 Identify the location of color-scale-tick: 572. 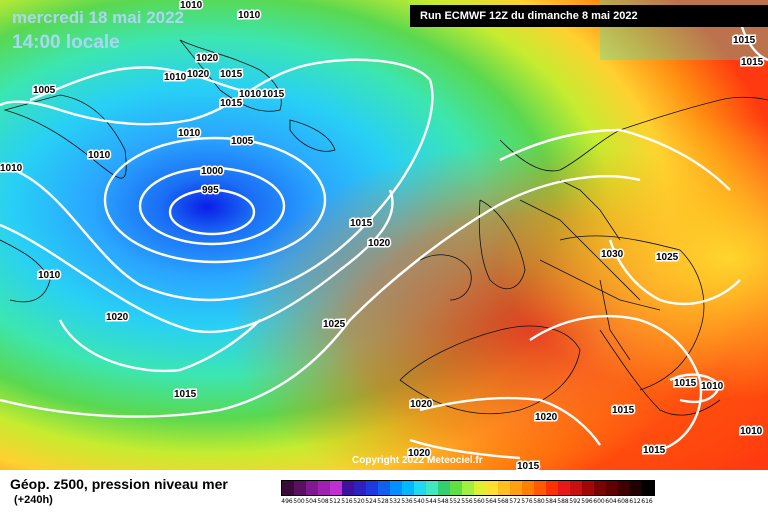
(515, 501).